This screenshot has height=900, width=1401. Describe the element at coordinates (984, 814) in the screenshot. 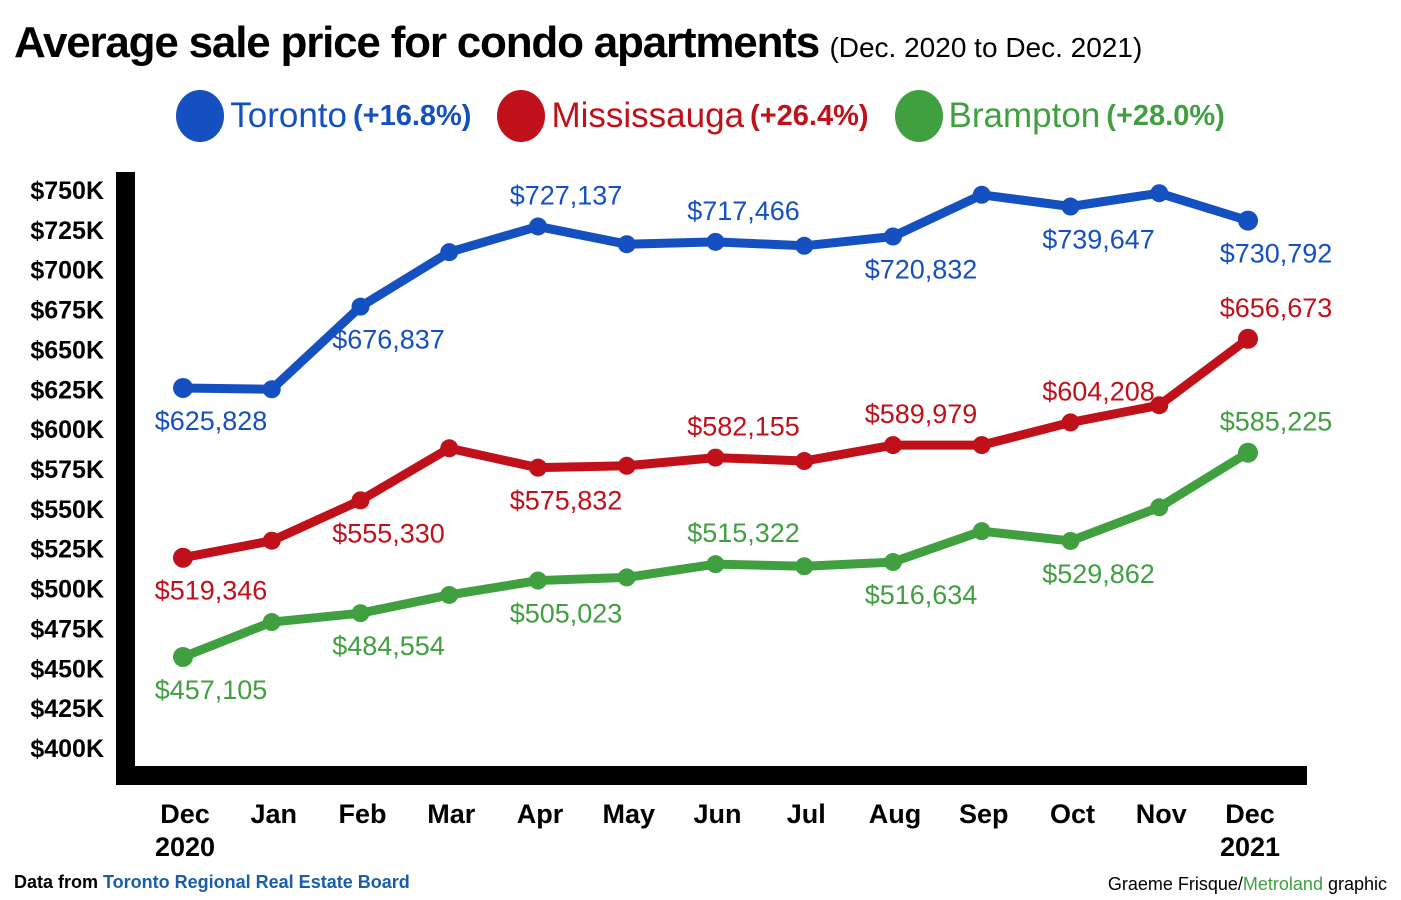

I see `x-tick-label: Sep` at that location.